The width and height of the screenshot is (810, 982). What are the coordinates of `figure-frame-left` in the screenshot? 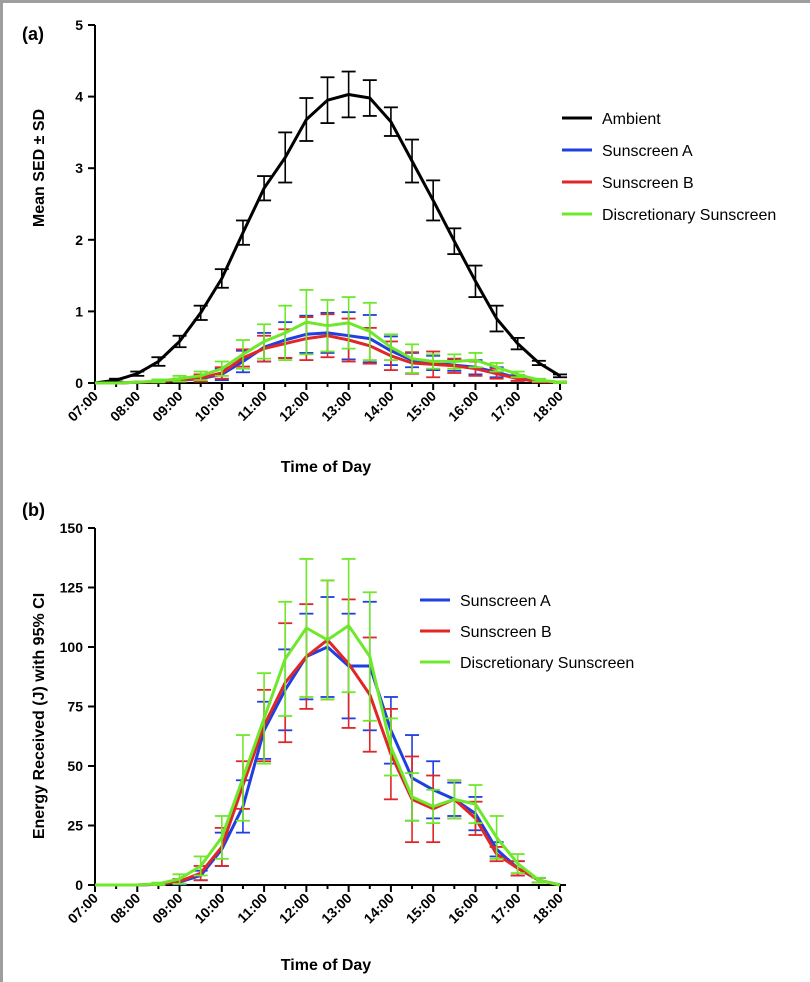 It's located at (1, 491).